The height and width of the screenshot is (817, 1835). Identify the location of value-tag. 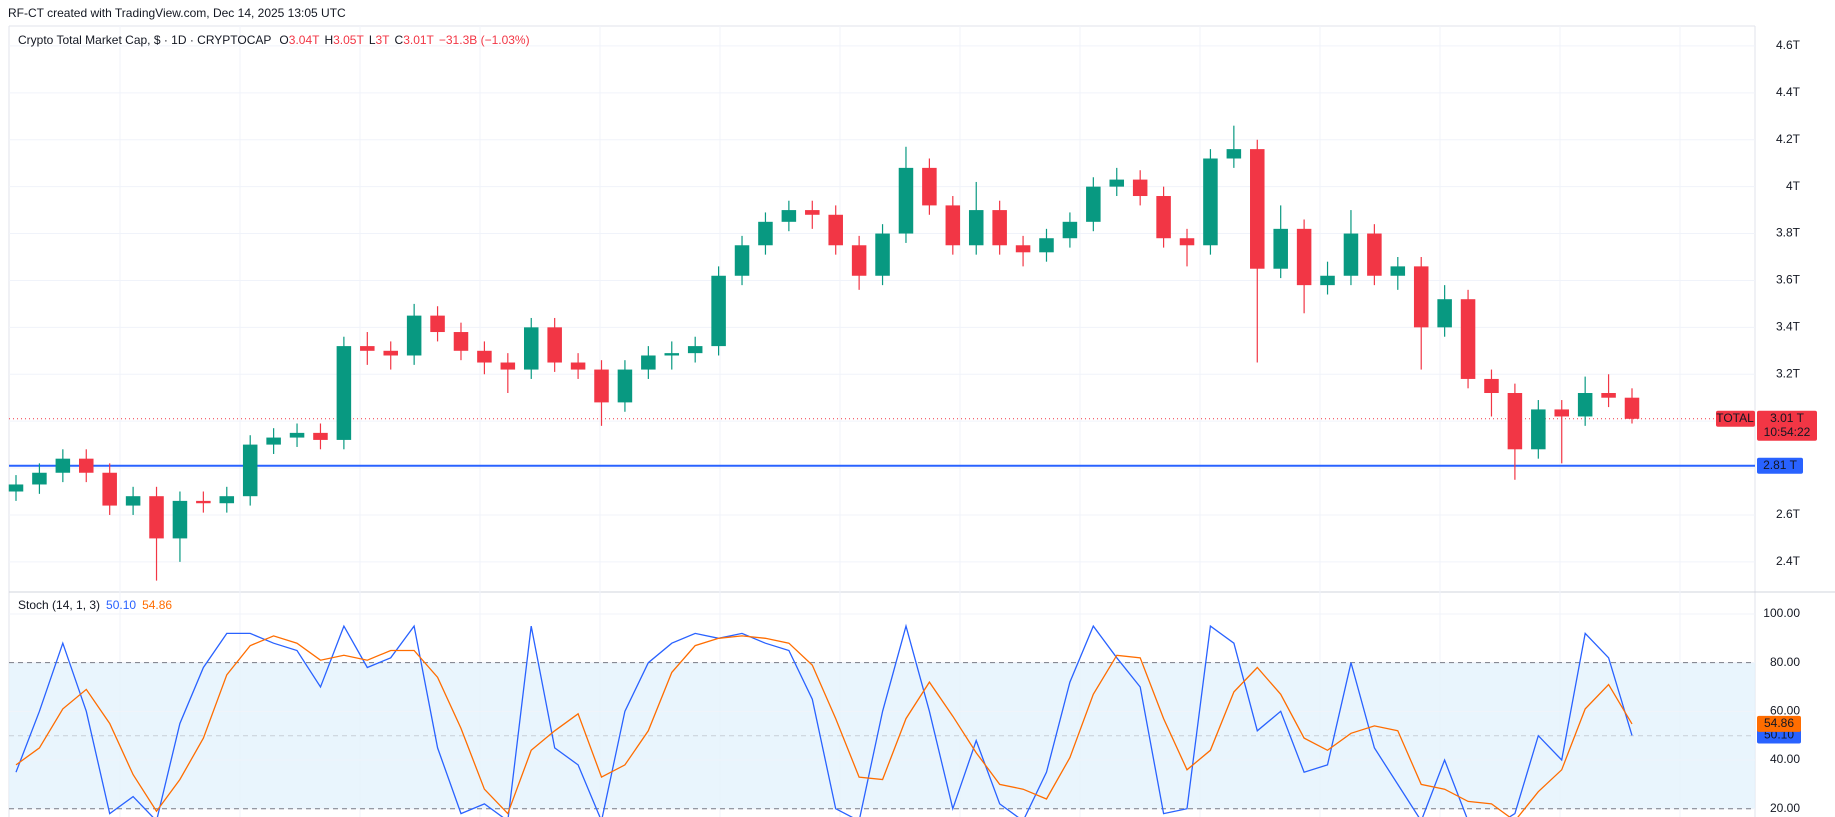
(1779, 723).